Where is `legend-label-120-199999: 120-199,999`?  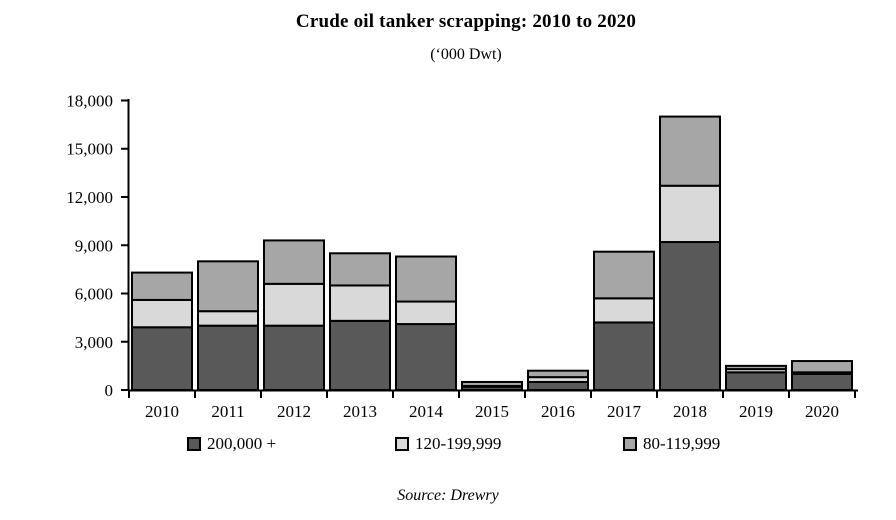
legend-label-120-199999: 120-199,999 is located at coordinates (458, 443).